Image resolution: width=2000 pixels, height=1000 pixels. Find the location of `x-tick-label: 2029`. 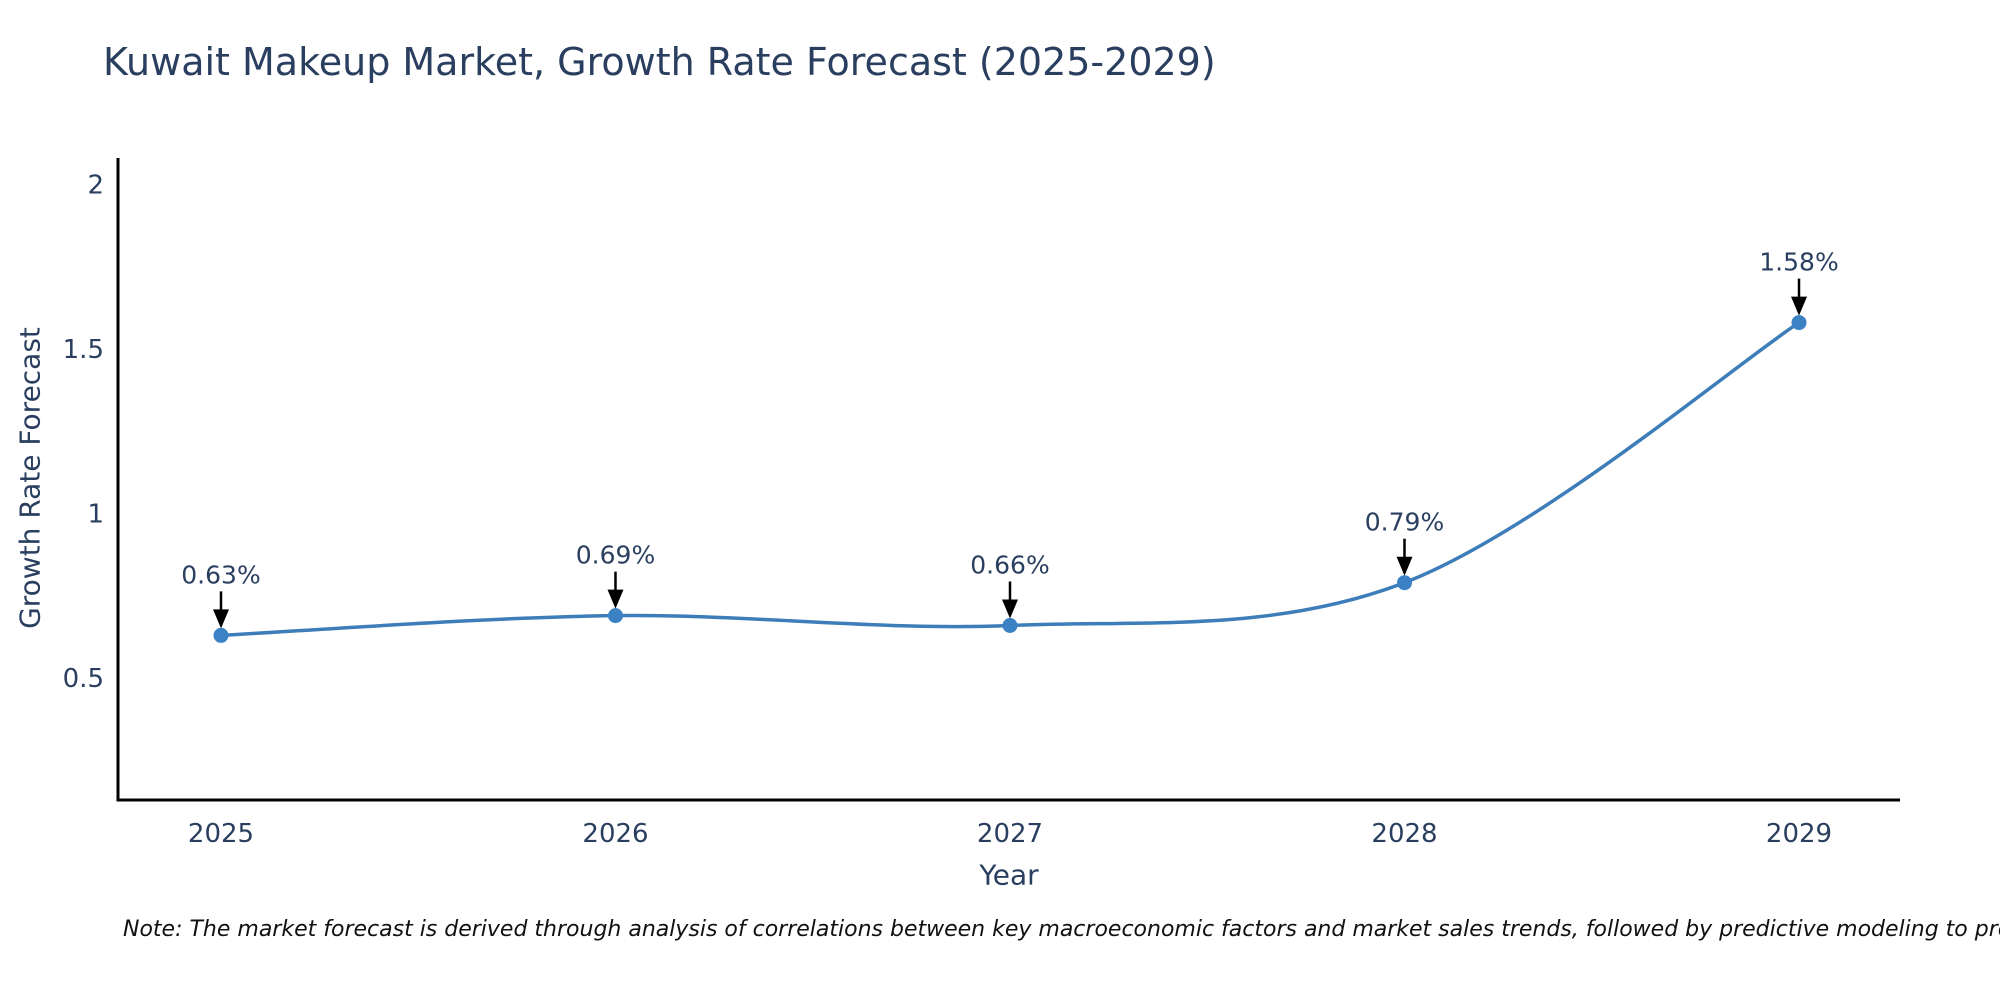

x-tick-label: 2029 is located at coordinates (1799, 834).